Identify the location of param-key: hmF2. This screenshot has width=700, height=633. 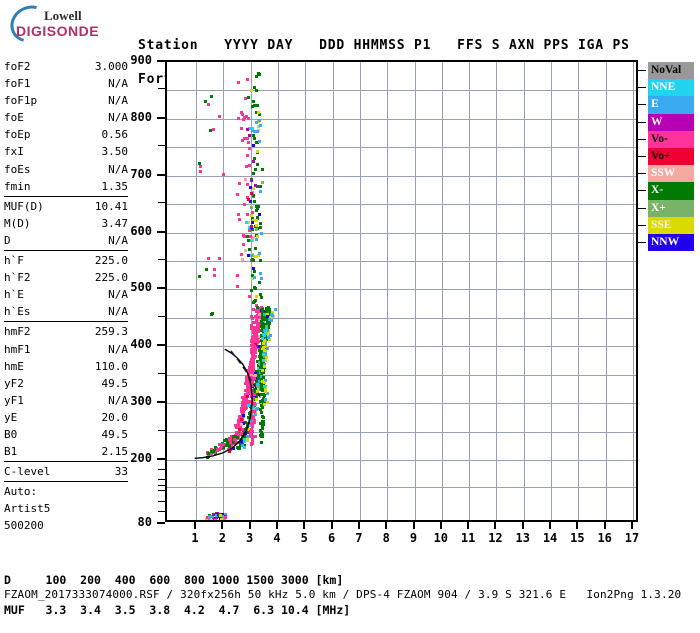
(17, 332).